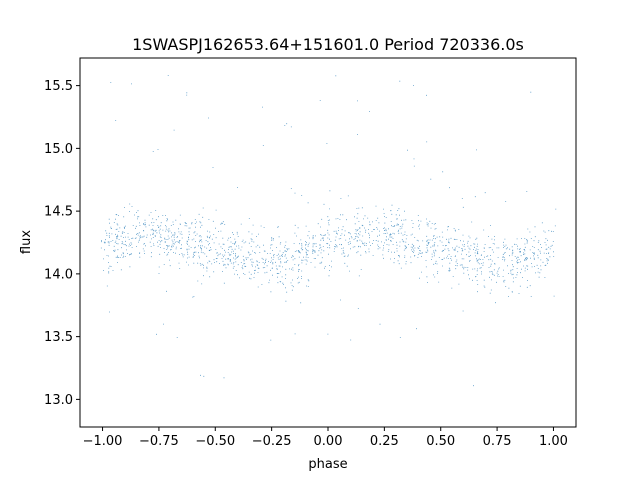  What do you see at coordinates (26, 242) in the screenshot?
I see `y-axis-label: flux` at bounding box center [26, 242].